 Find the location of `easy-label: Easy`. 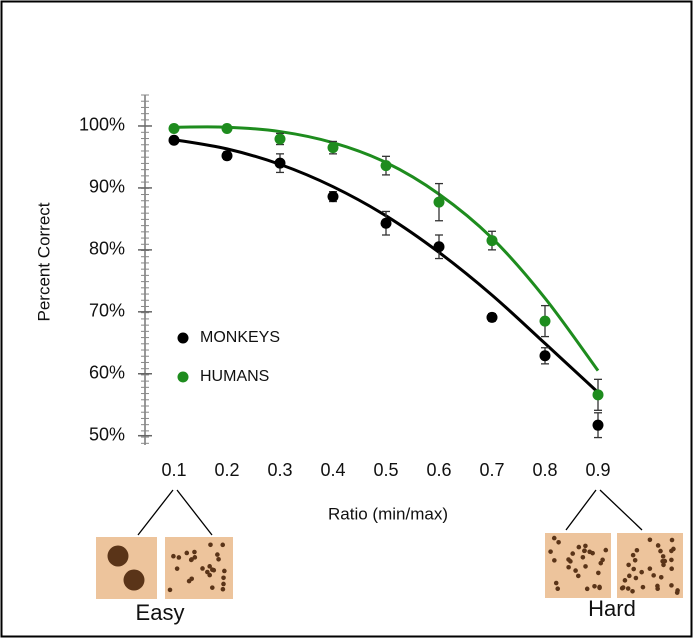

easy-label: Easy is located at coordinates (160, 612).